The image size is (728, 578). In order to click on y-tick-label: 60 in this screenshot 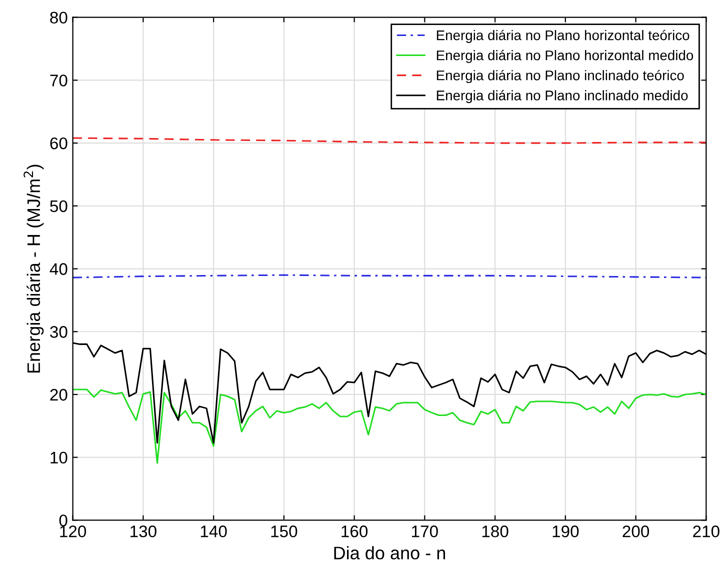, I will do `click(59, 143)`.